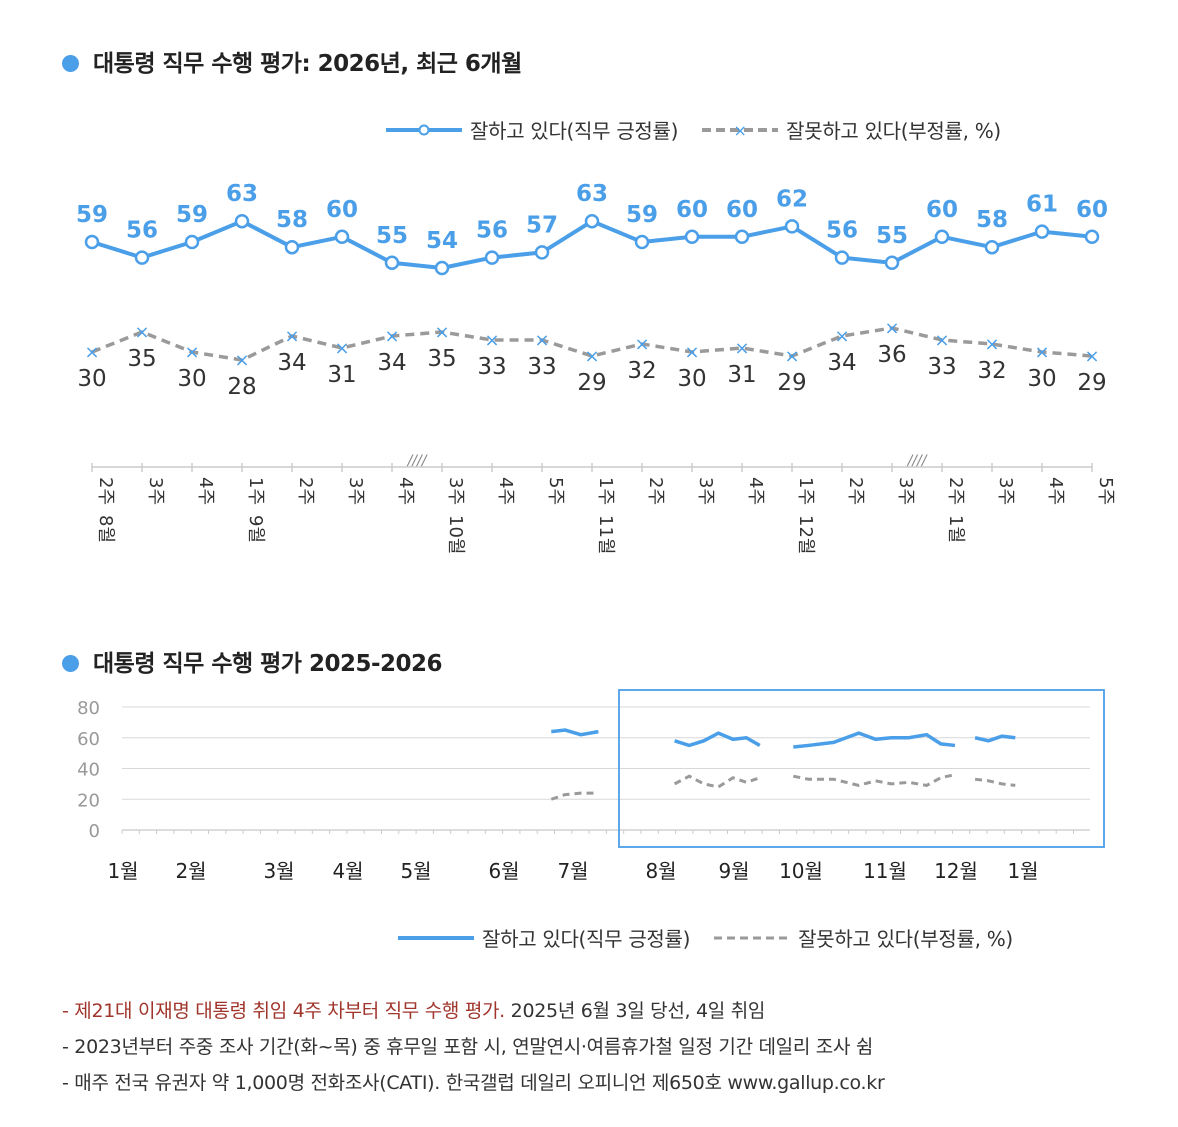 This screenshot has height=1127, width=1178. Describe the element at coordinates (94, 831) in the screenshot. I see `y-tick-label: 0` at that location.